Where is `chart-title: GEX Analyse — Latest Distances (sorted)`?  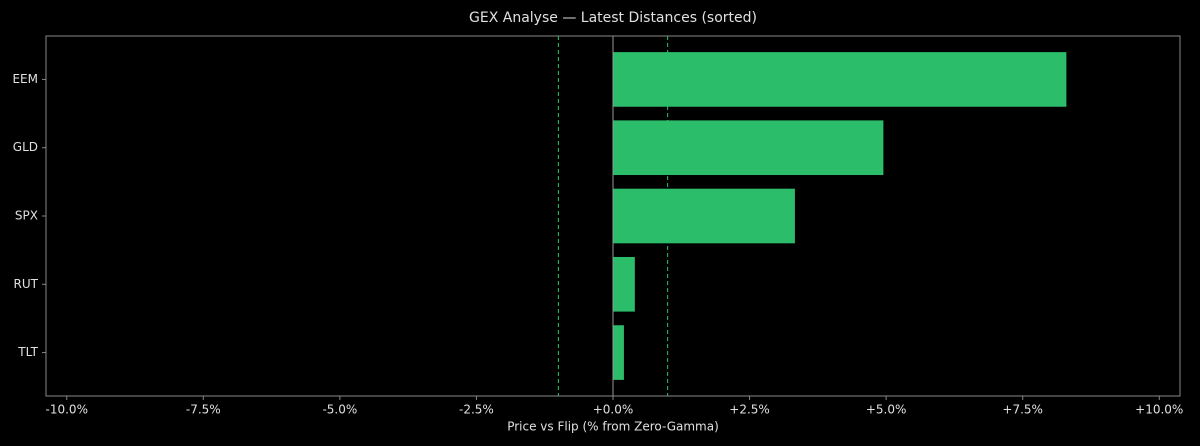 chart-title: GEX Analyse — Latest Distances (sorted) is located at coordinates (613, 18).